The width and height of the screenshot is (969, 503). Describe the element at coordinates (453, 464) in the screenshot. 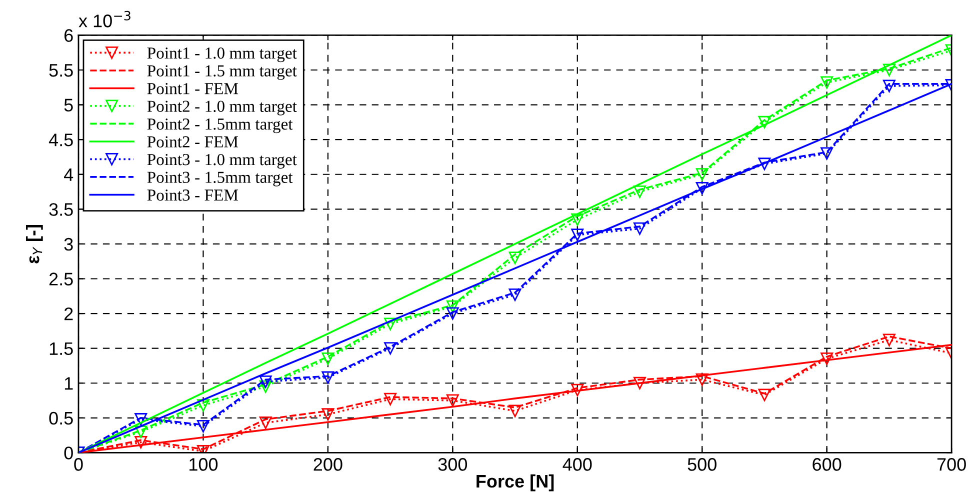

I see `x-tick-label: 300` at that location.